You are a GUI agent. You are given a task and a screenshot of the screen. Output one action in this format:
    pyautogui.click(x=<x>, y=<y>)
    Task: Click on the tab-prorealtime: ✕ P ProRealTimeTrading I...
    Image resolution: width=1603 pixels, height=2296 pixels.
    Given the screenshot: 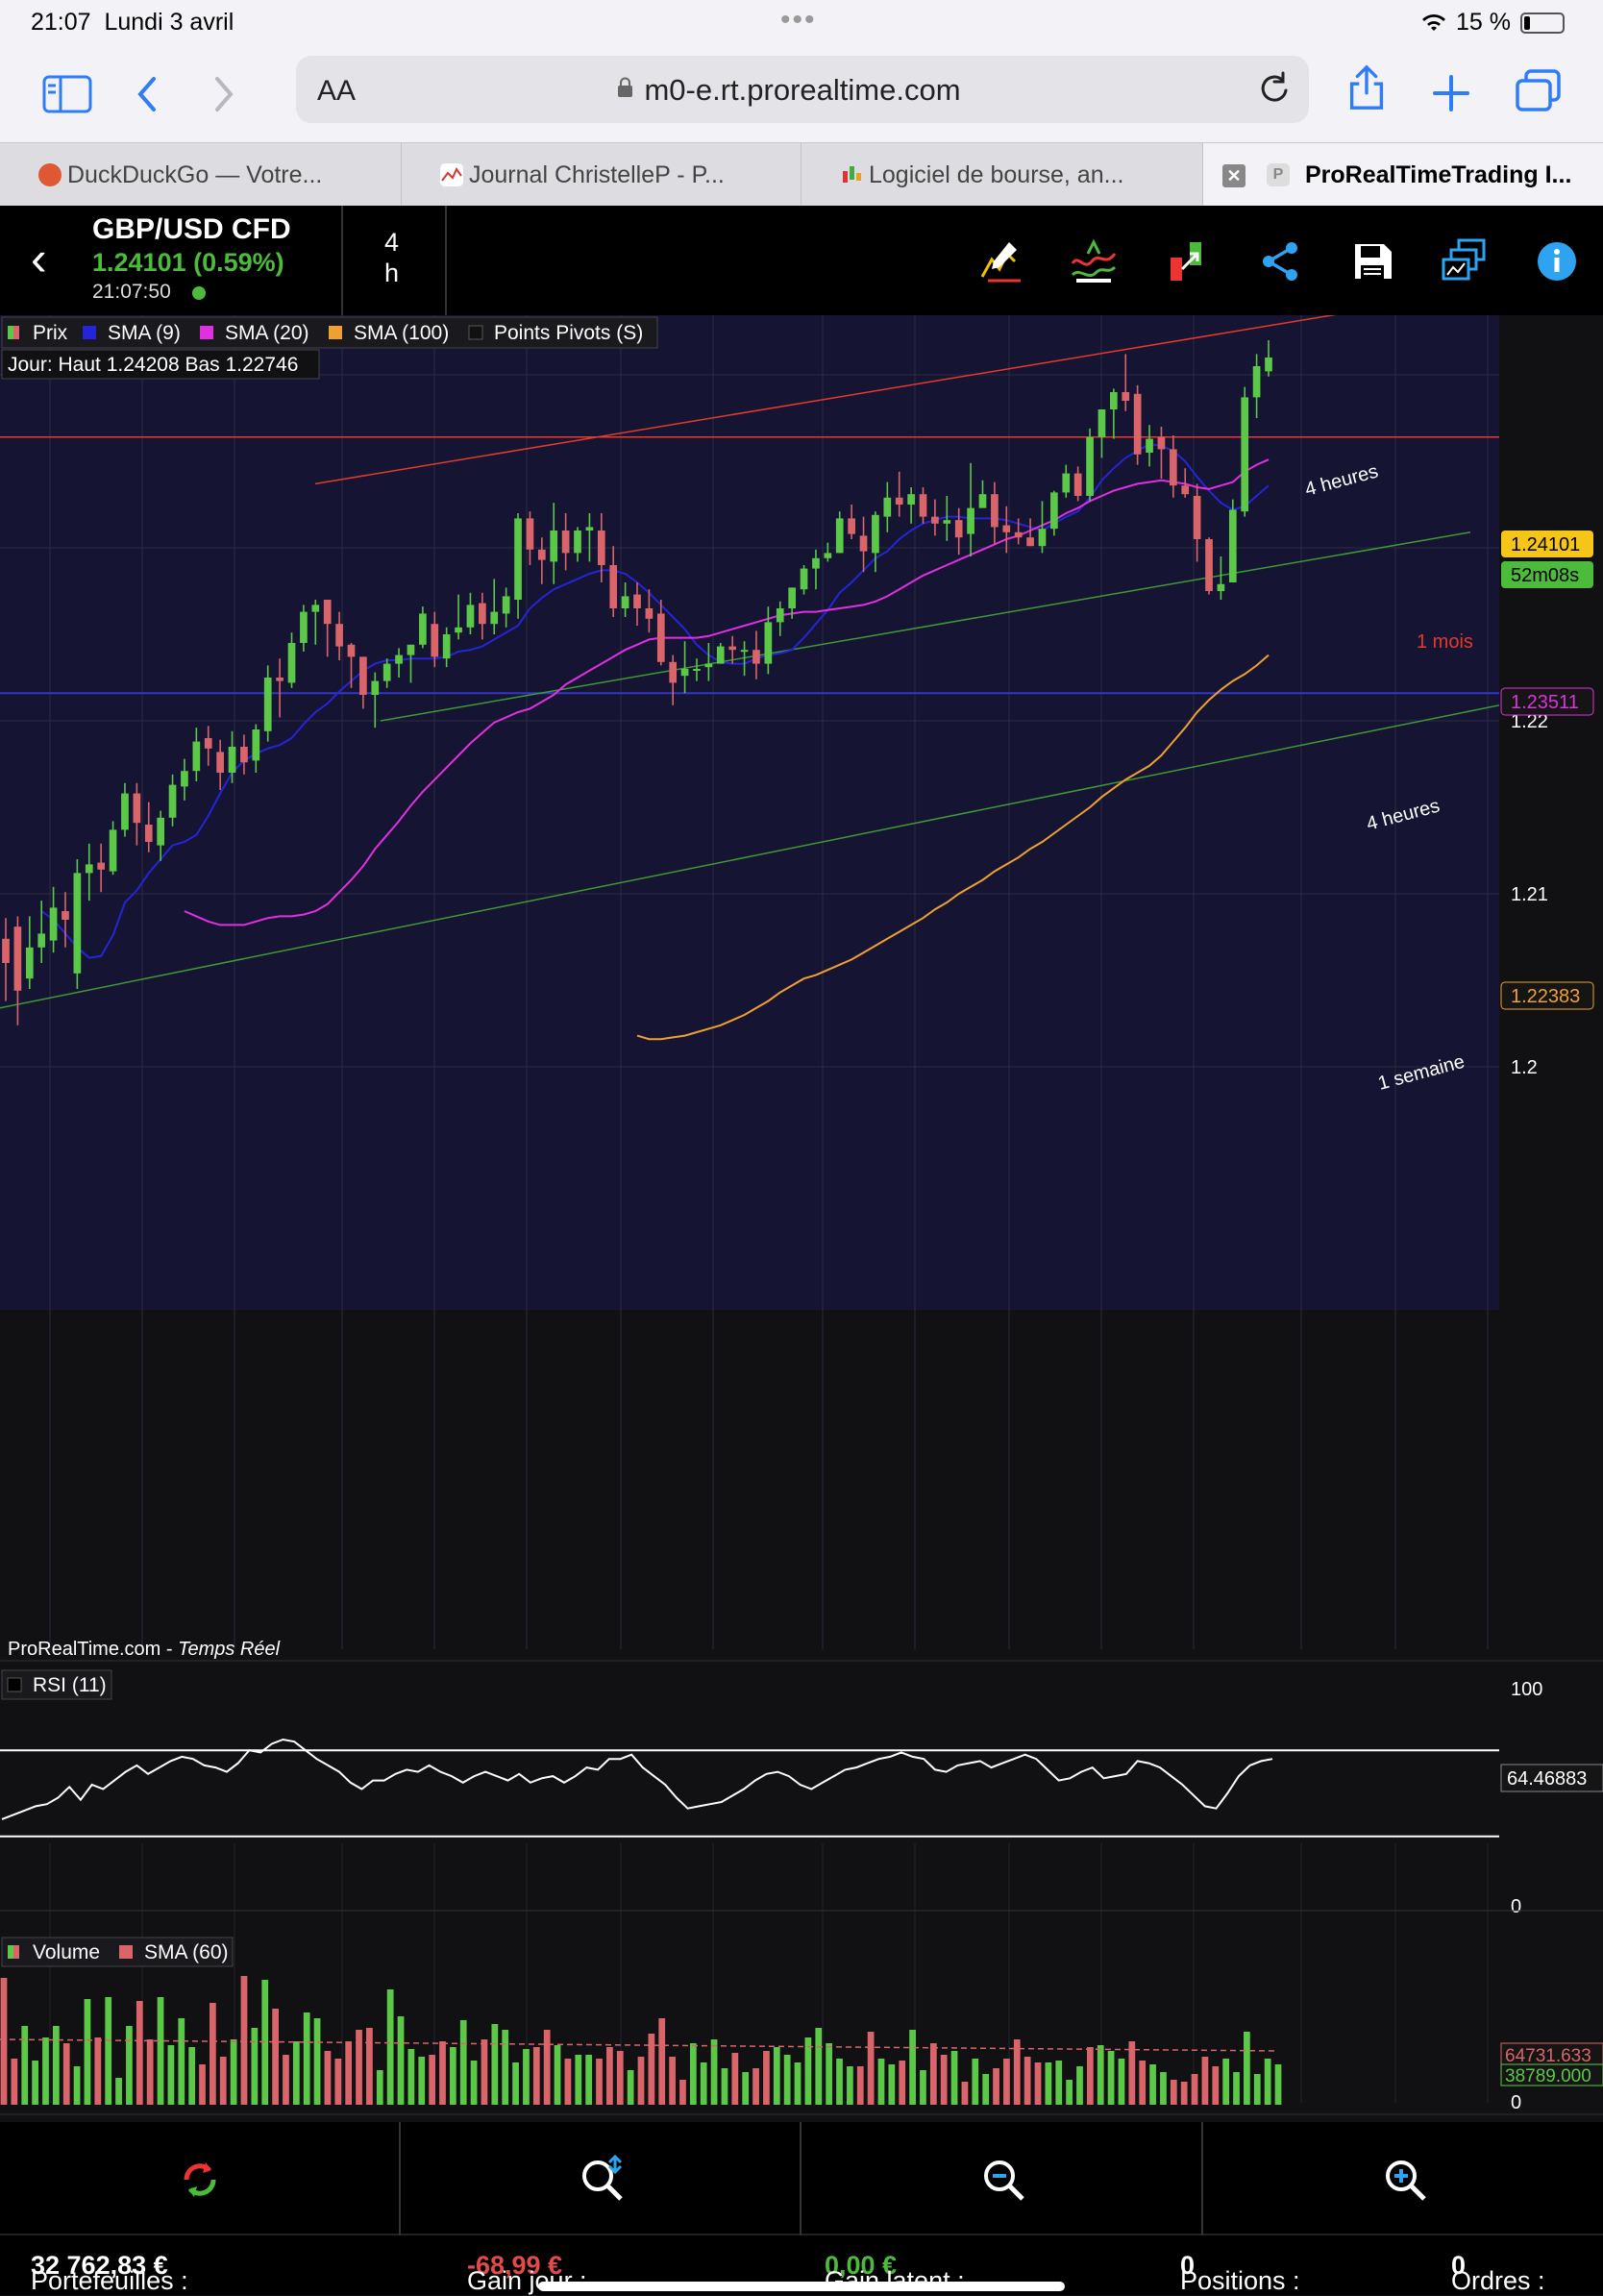 What is the action you would take?
    pyautogui.click(x=1403, y=175)
    